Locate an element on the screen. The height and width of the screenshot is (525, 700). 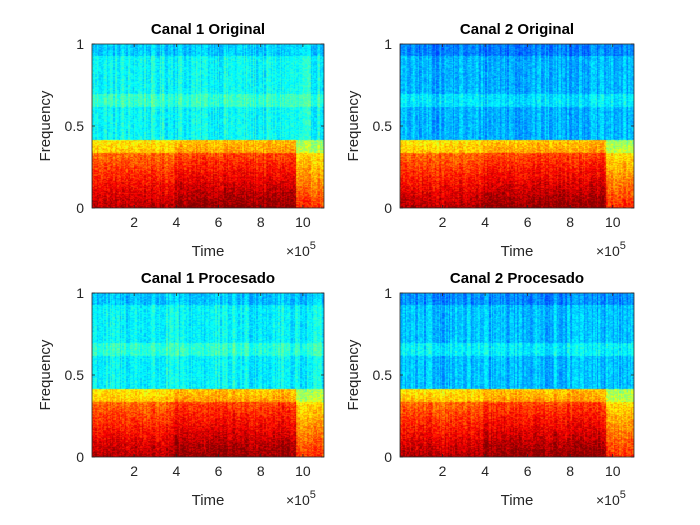
plot-title: Canal 2 Procesado is located at coordinates (517, 278).